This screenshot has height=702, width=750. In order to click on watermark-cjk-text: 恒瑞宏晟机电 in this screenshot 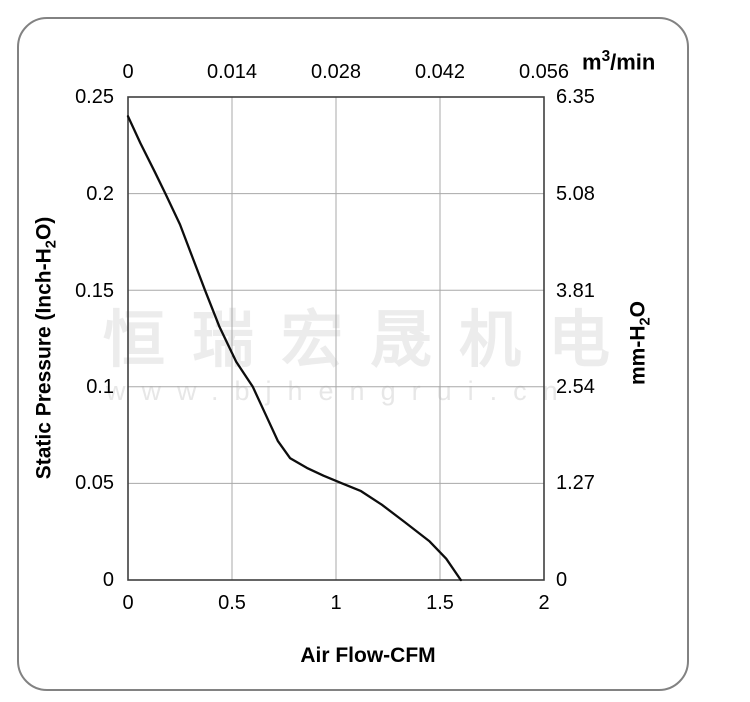, I will do `click(370, 340)`.